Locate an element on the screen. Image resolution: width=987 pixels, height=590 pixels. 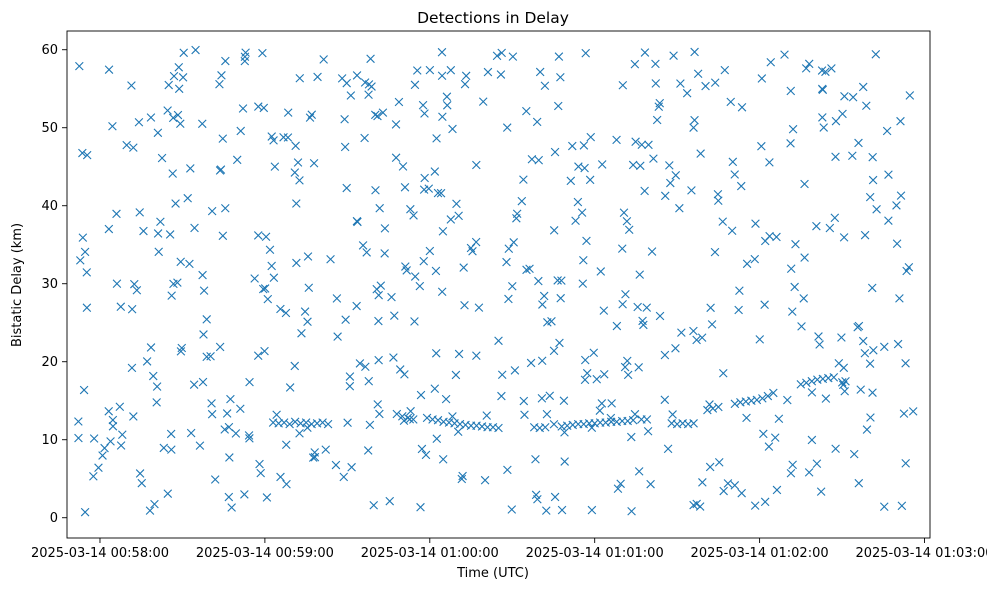
x-tick-label: 2025-03-14 01:00:00 is located at coordinates (430, 553).